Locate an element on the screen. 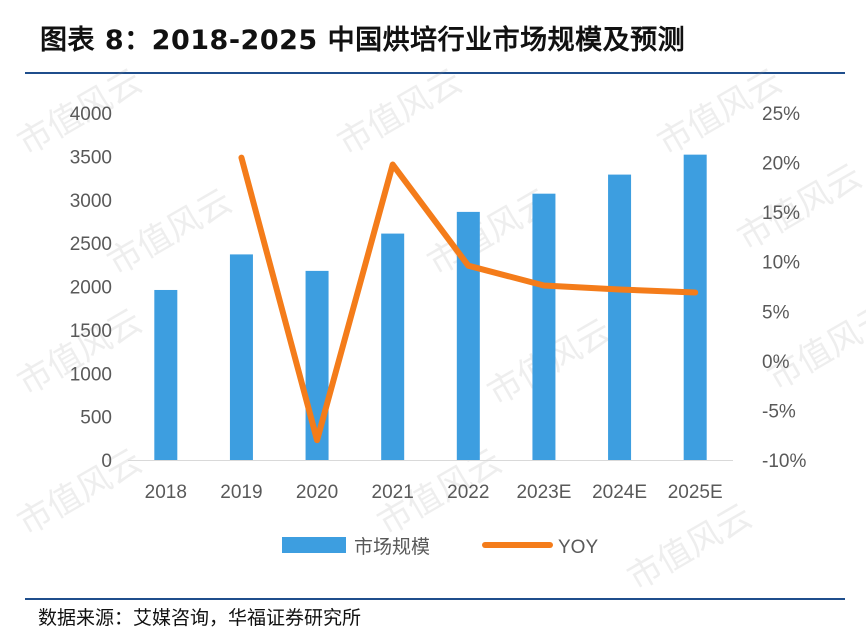  x-tick-label: 2019 is located at coordinates (241, 492).